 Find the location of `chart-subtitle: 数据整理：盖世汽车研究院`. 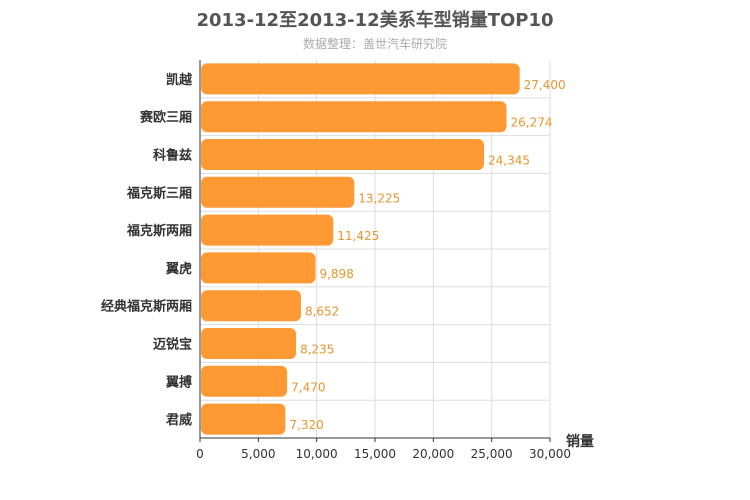

chart-subtitle: 数据整理：盖世汽车研究院 is located at coordinates (374, 44).